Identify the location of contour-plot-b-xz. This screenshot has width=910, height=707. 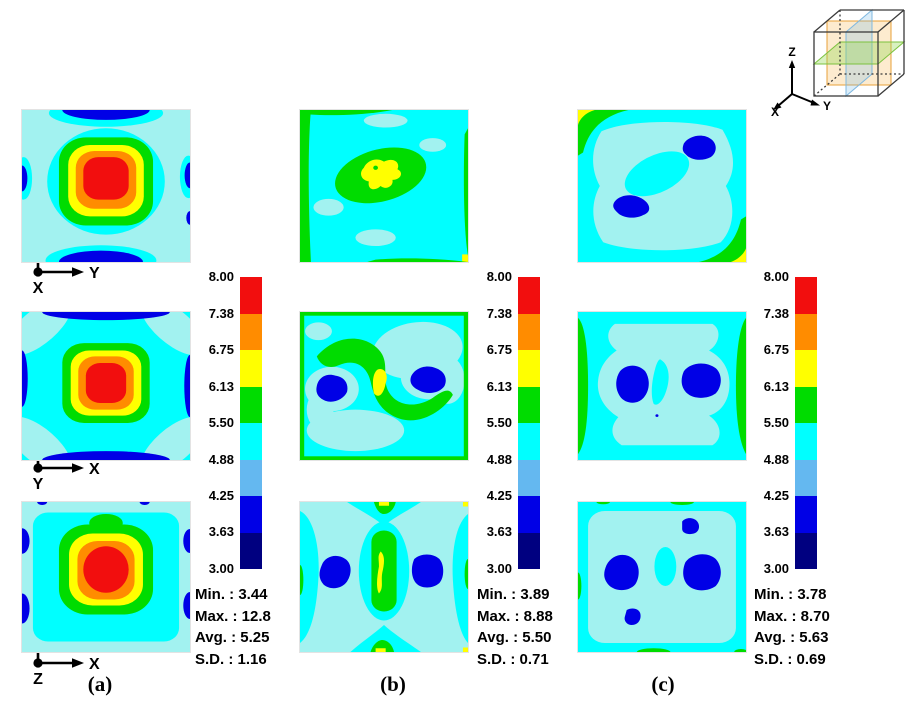
(384, 386).